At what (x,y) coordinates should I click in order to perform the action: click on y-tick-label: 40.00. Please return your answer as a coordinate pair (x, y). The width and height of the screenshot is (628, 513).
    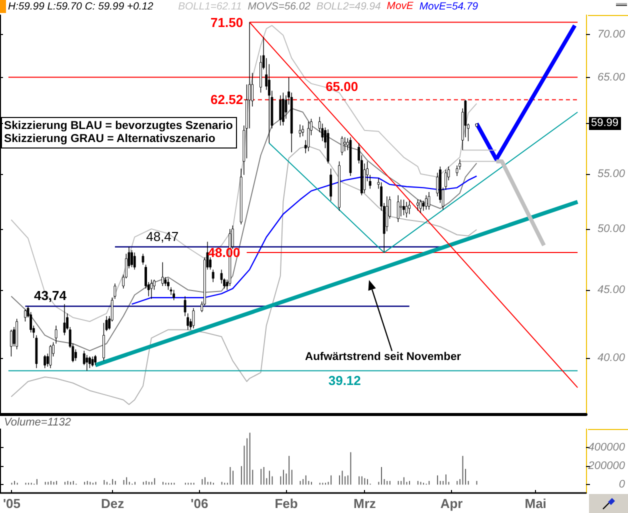
    Looking at the image, I should click on (611, 358).